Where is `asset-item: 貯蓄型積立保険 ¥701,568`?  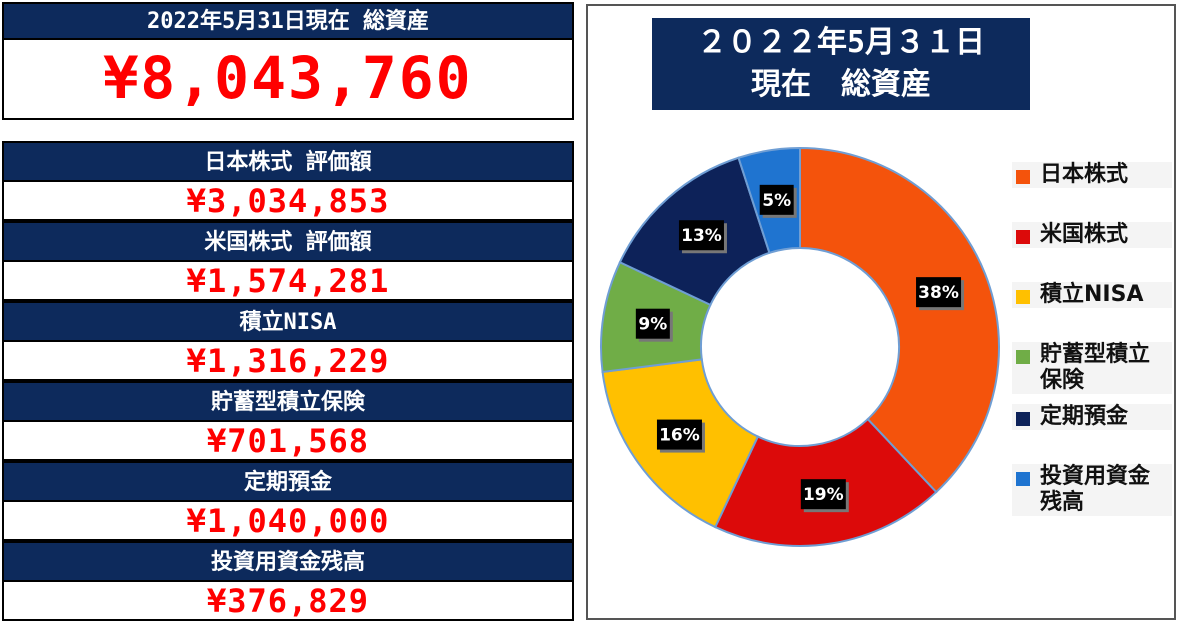 asset-item: 貯蓄型積立保険 ¥701,568 is located at coordinates (288, 421).